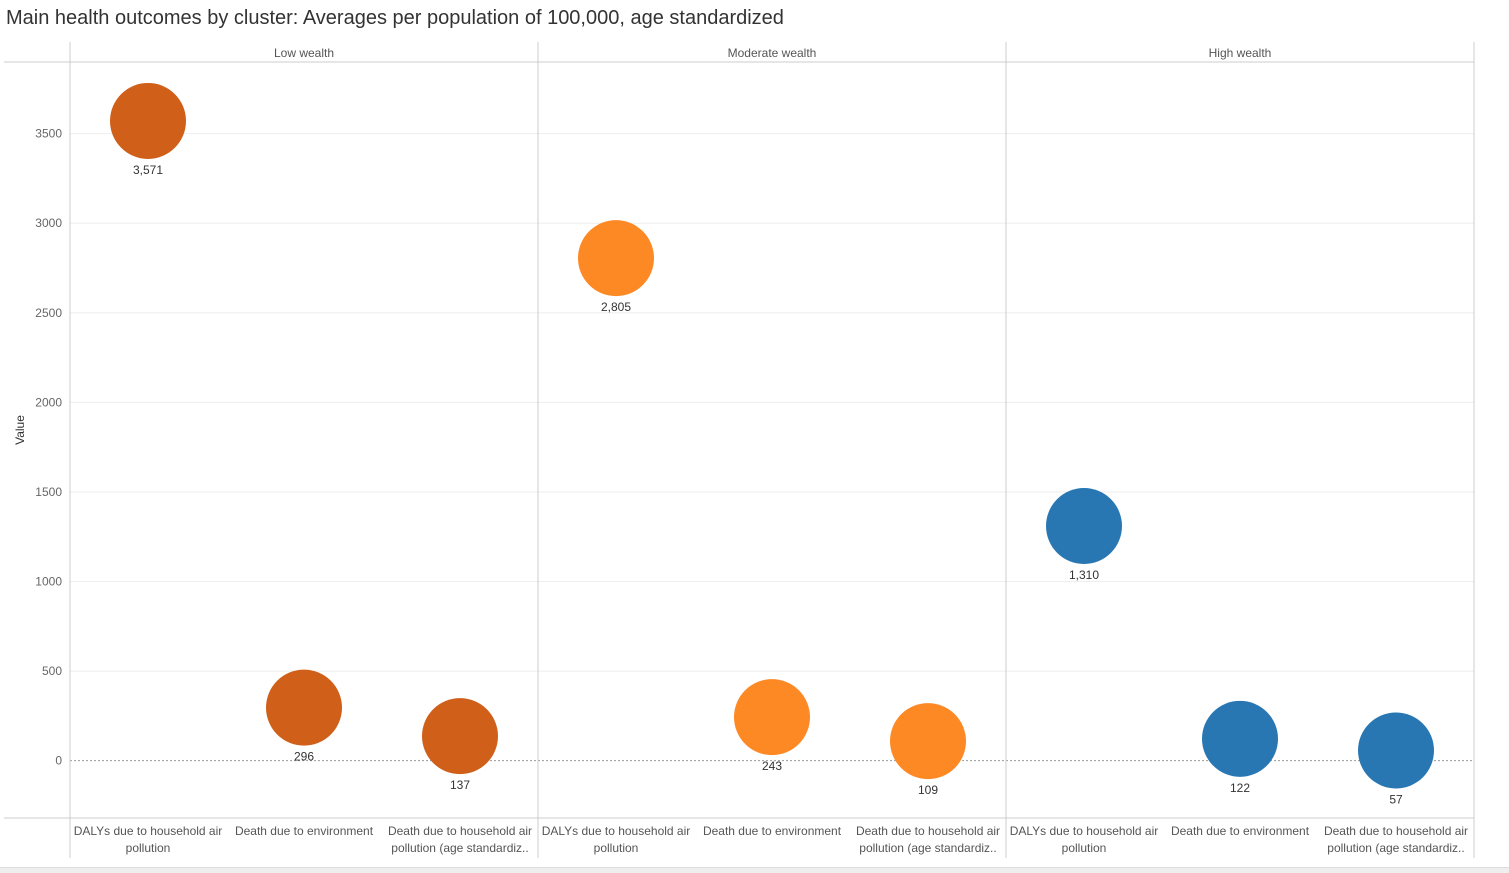 The image size is (1509, 873). What do you see at coordinates (52, 671) in the screenshot?
I see `y-tick-label: 500` at bounding box center [52, 671].